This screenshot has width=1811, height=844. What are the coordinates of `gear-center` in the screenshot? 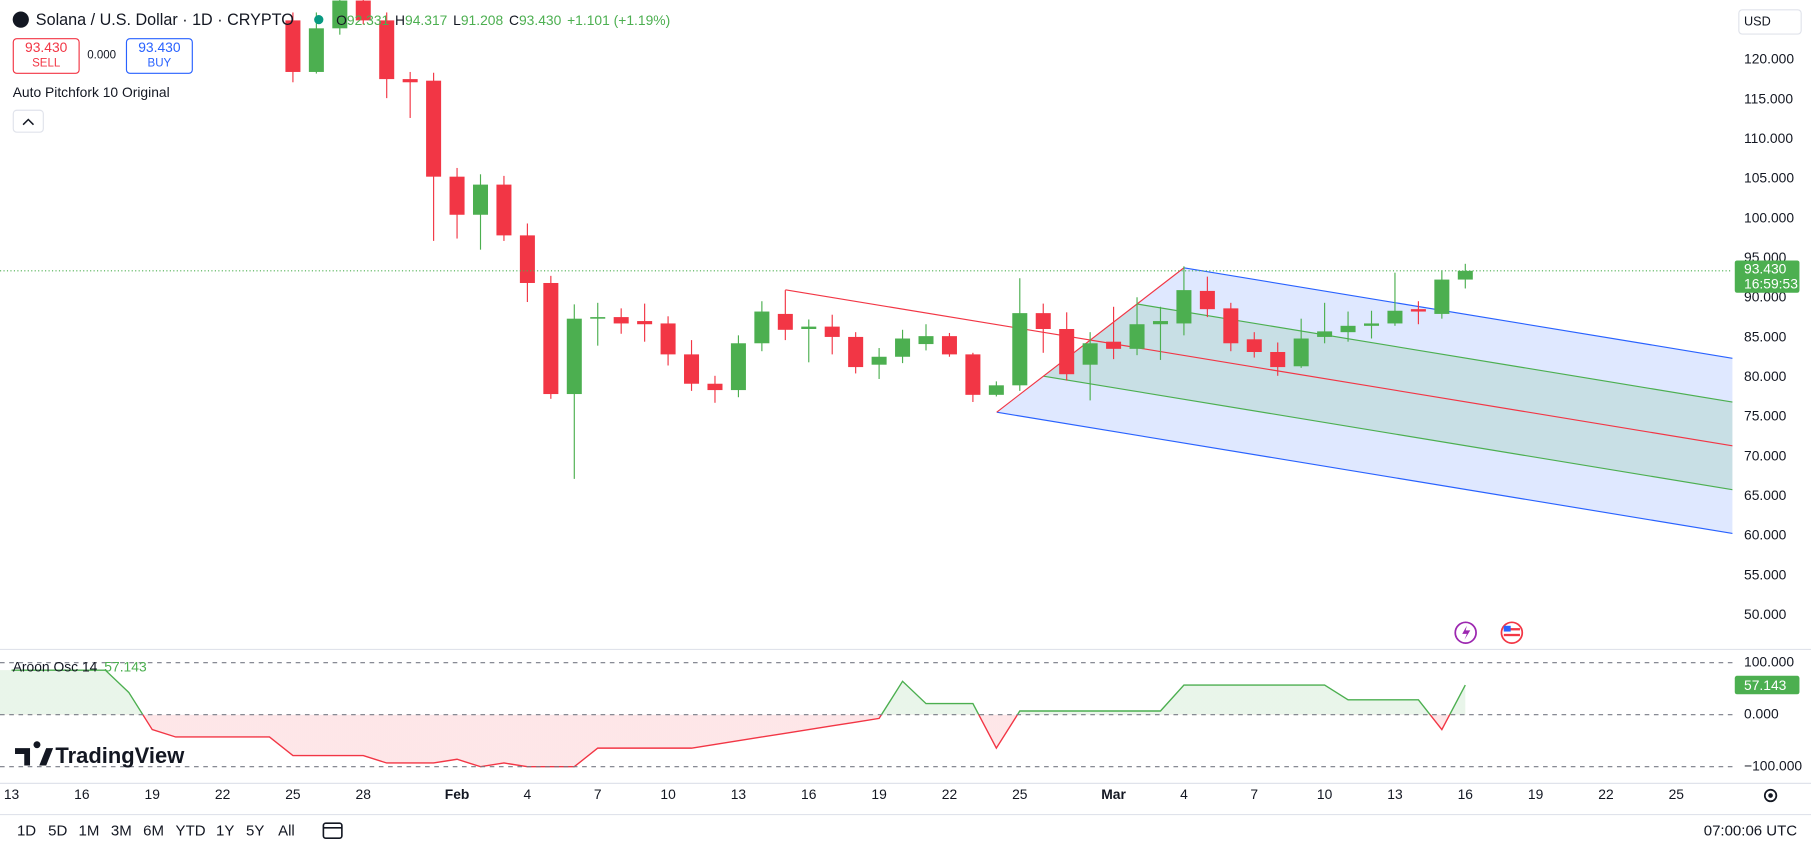 It's located at (1770, 795).